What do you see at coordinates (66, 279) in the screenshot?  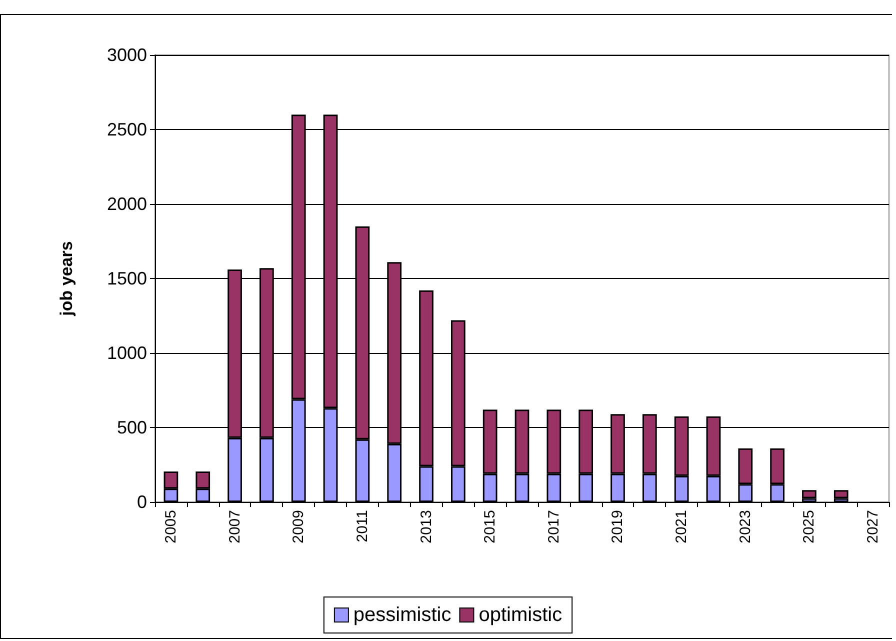 I see `y-axis-title: job years` at bounding box center [66, 279].